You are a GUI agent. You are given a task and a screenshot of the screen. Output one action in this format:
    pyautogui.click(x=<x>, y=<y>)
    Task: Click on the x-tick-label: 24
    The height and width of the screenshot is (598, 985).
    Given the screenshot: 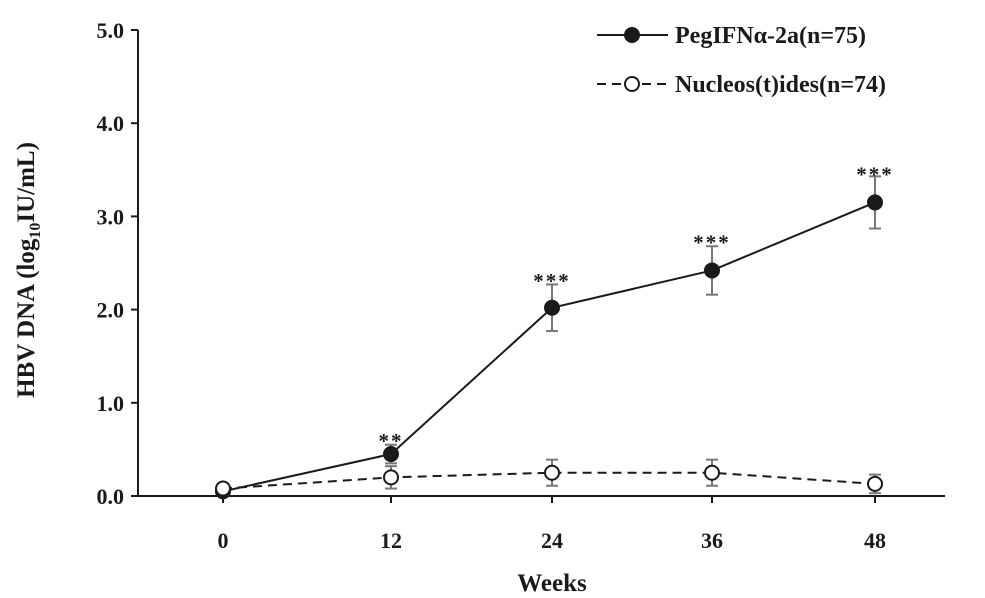 What is the action you would take?
    pyautogui.click(x=552, y=540)
    